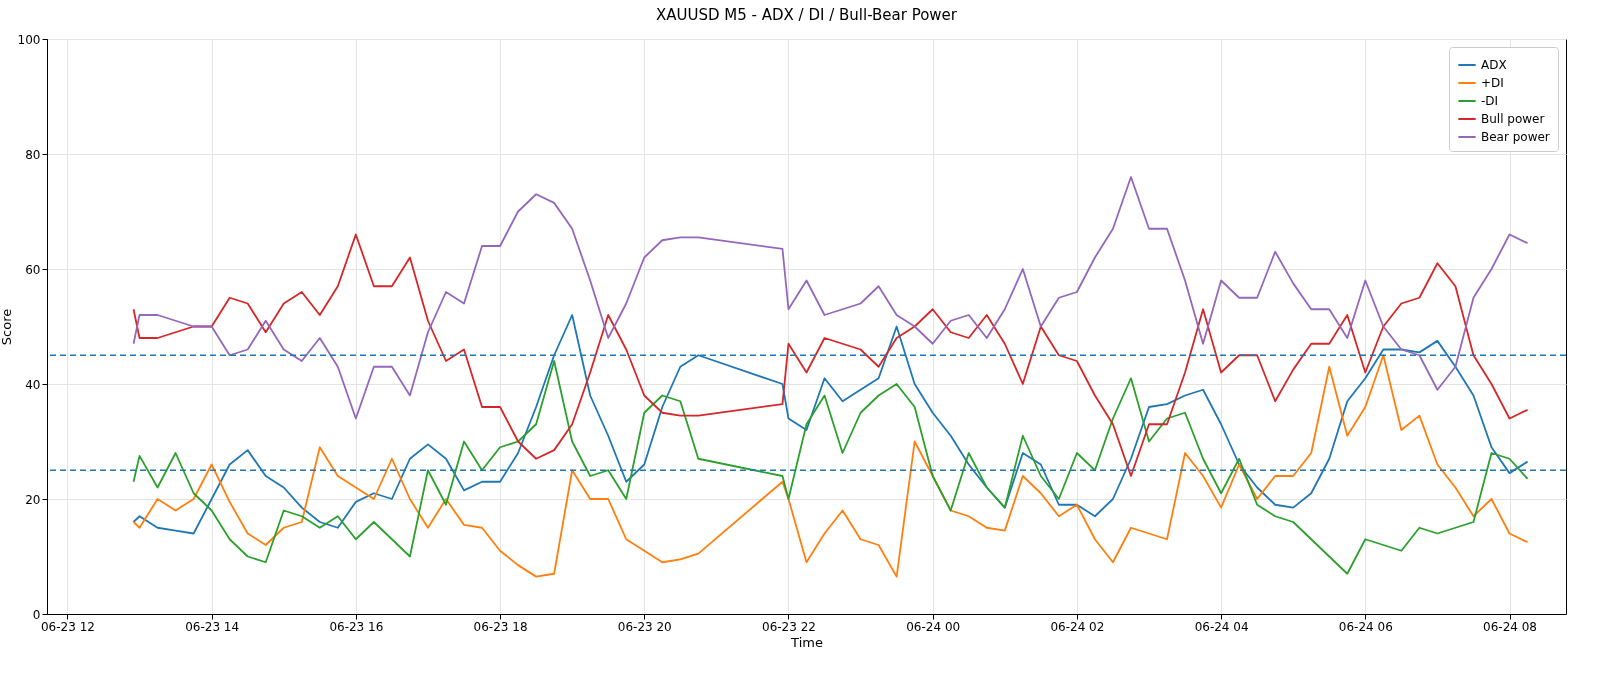 The width and height of the screenshot is (1600, 686). I want to click on x-tick-label: 06-24 06, so click(1365, 626).